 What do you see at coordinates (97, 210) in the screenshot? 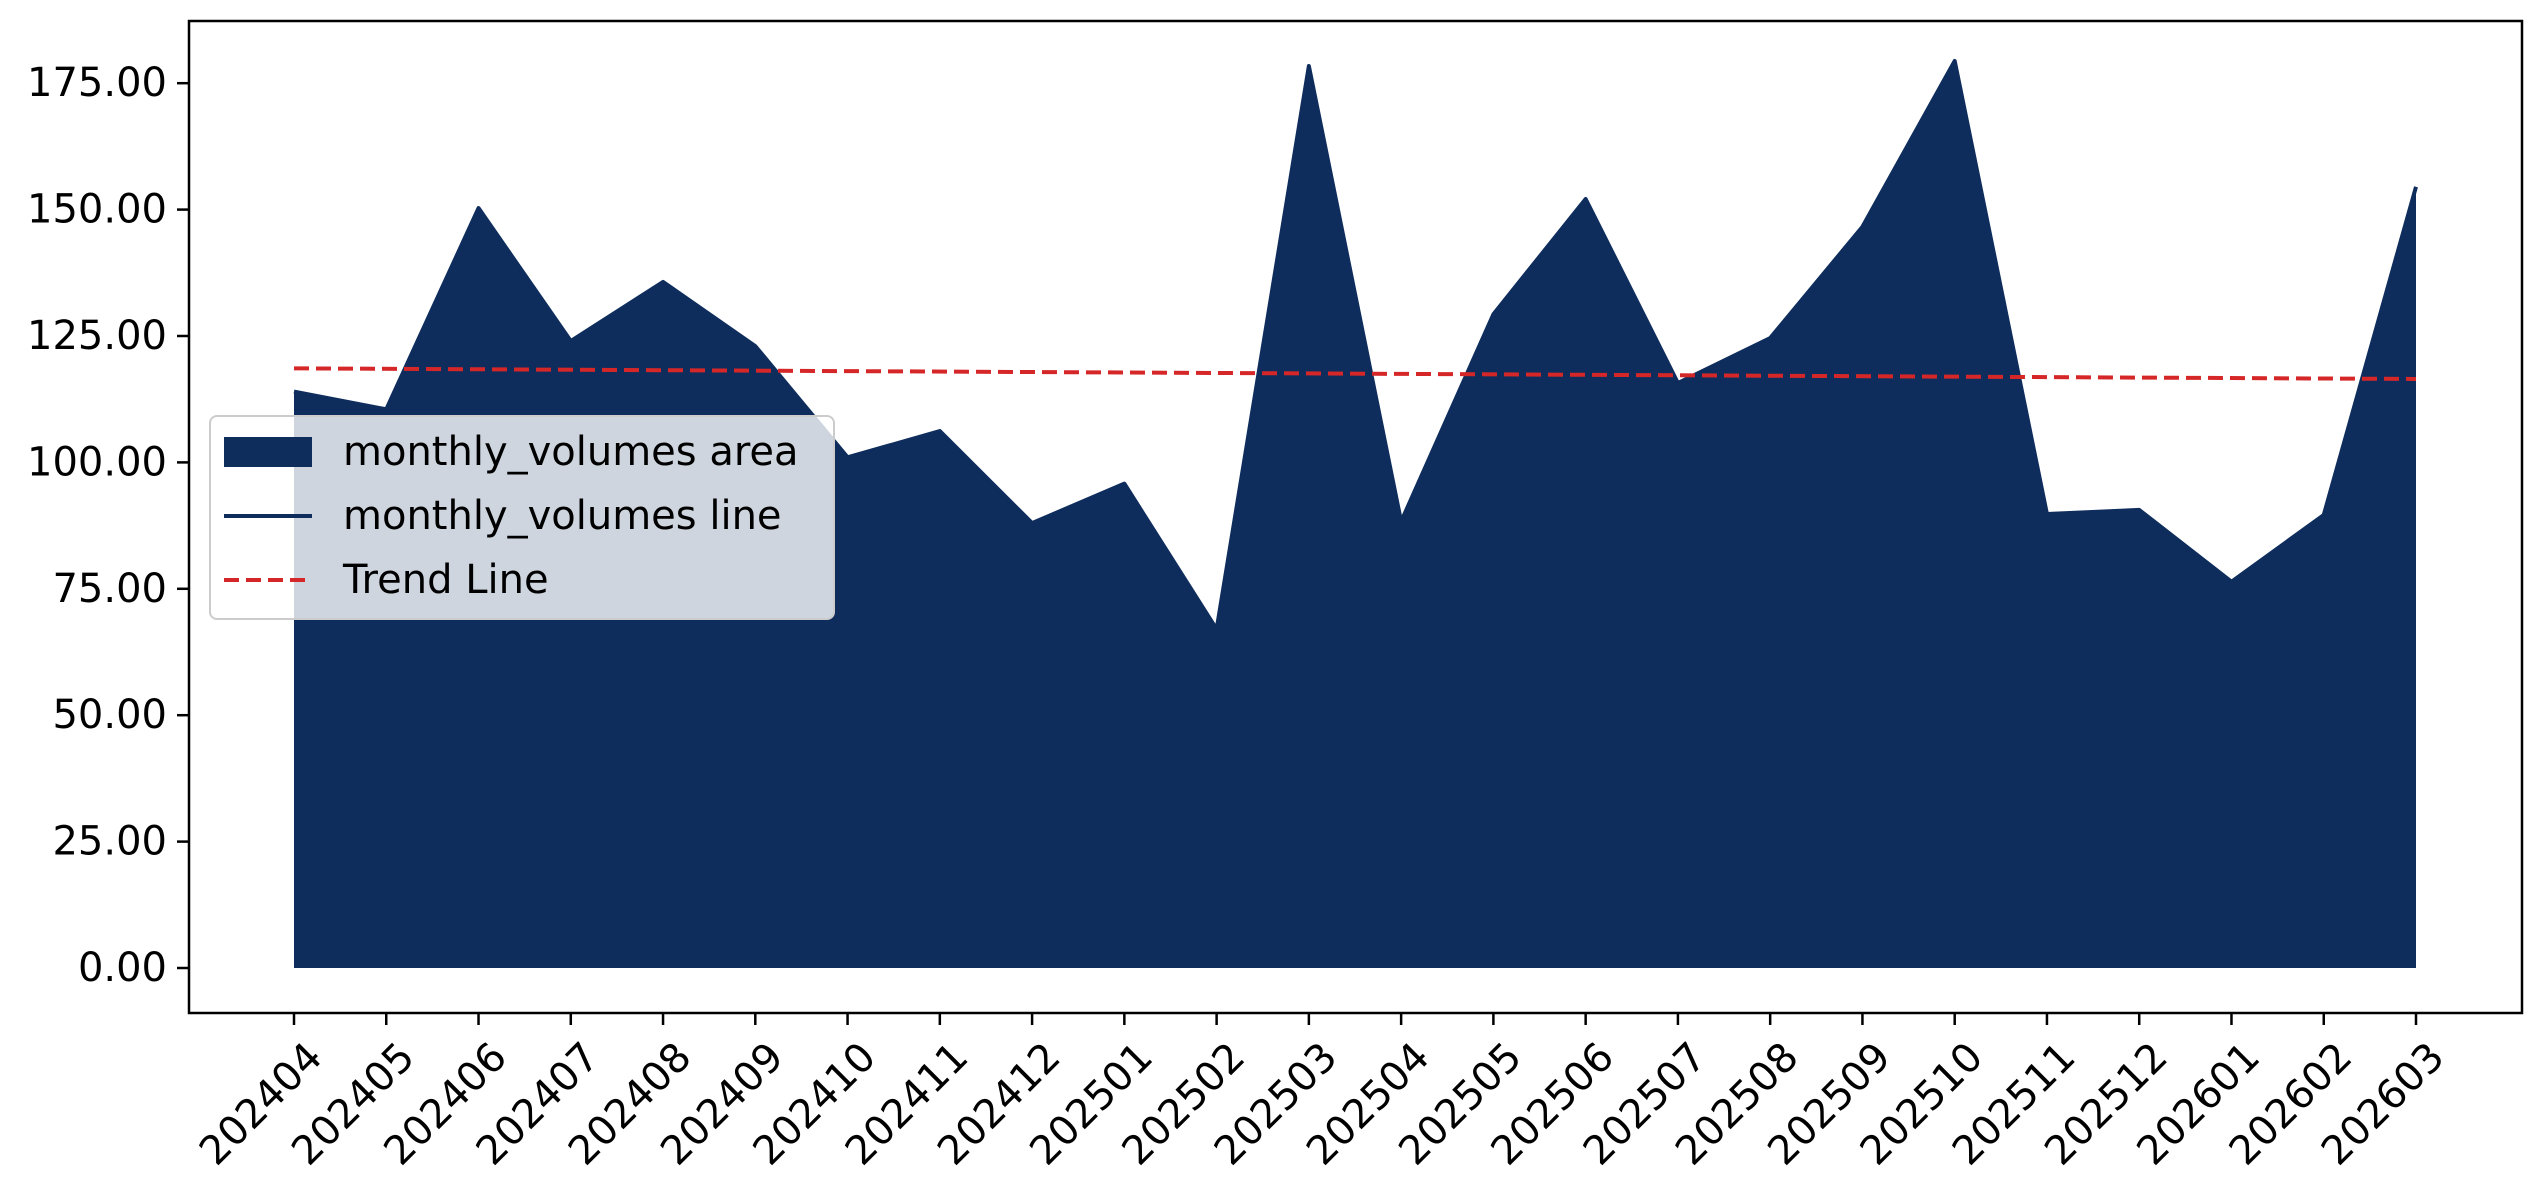
I see `y-tick-label: 150.00` at bounding box center [97, 210].